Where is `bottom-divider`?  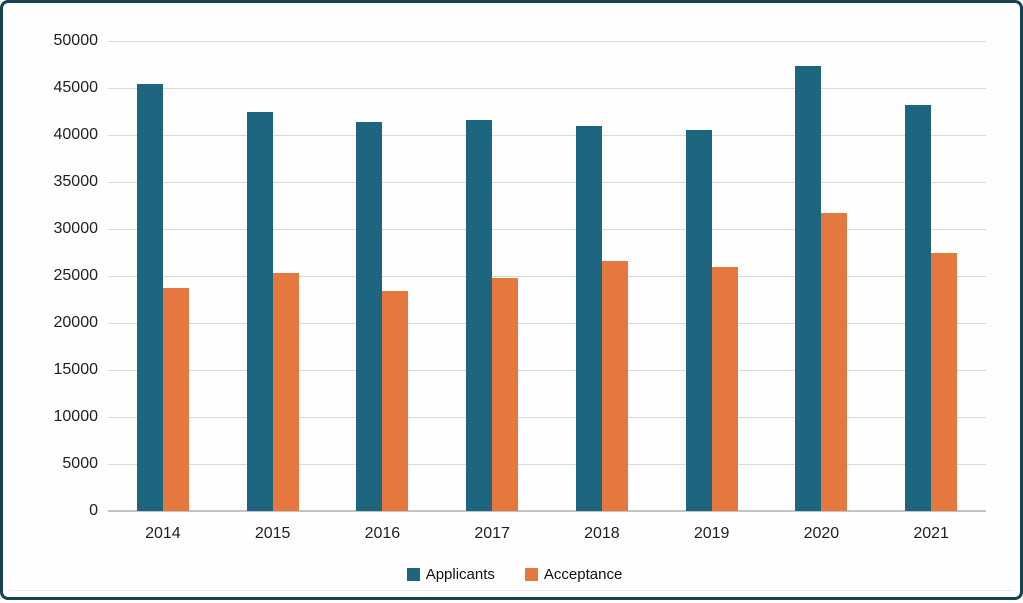 bottom-divider is located at coordinates (511, 590).